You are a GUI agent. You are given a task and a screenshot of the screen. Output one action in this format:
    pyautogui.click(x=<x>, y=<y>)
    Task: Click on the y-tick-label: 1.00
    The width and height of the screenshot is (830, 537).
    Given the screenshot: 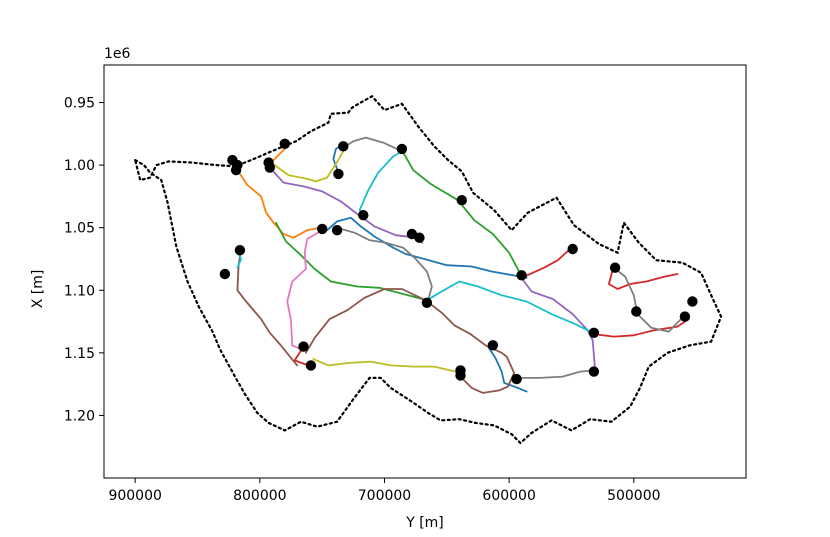 What is the action you would take?
    pyautogui.click(x=79, y=166)
    